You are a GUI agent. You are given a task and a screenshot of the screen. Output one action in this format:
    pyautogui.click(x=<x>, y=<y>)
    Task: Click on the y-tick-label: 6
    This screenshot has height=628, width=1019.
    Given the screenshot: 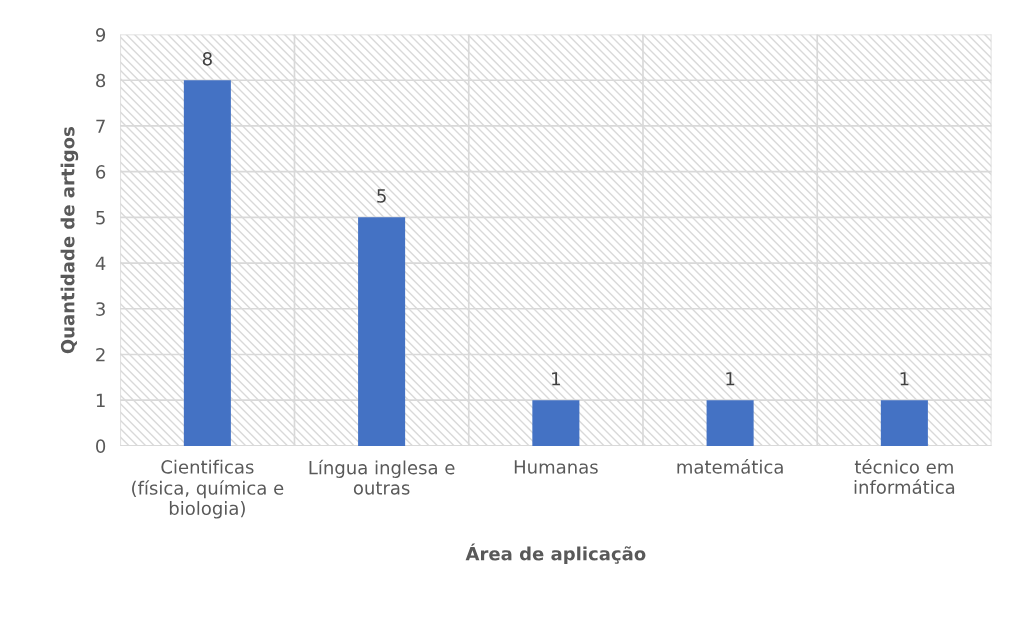 What is the action you would take?
    pyautogui.click(x=101, y=172)
    